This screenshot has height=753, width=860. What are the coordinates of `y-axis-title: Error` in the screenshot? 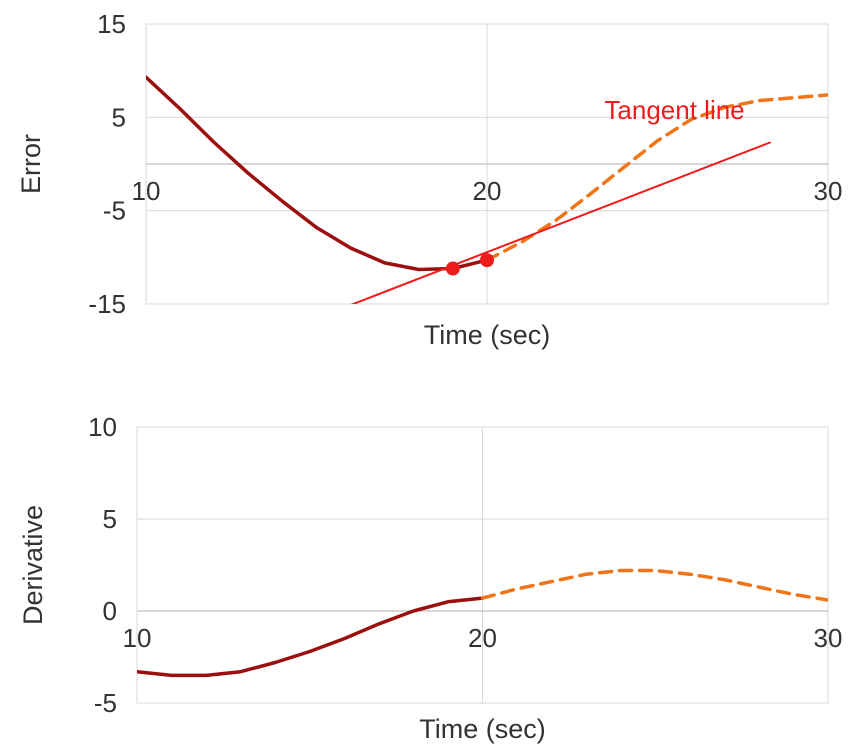 It's located at (31, 164).